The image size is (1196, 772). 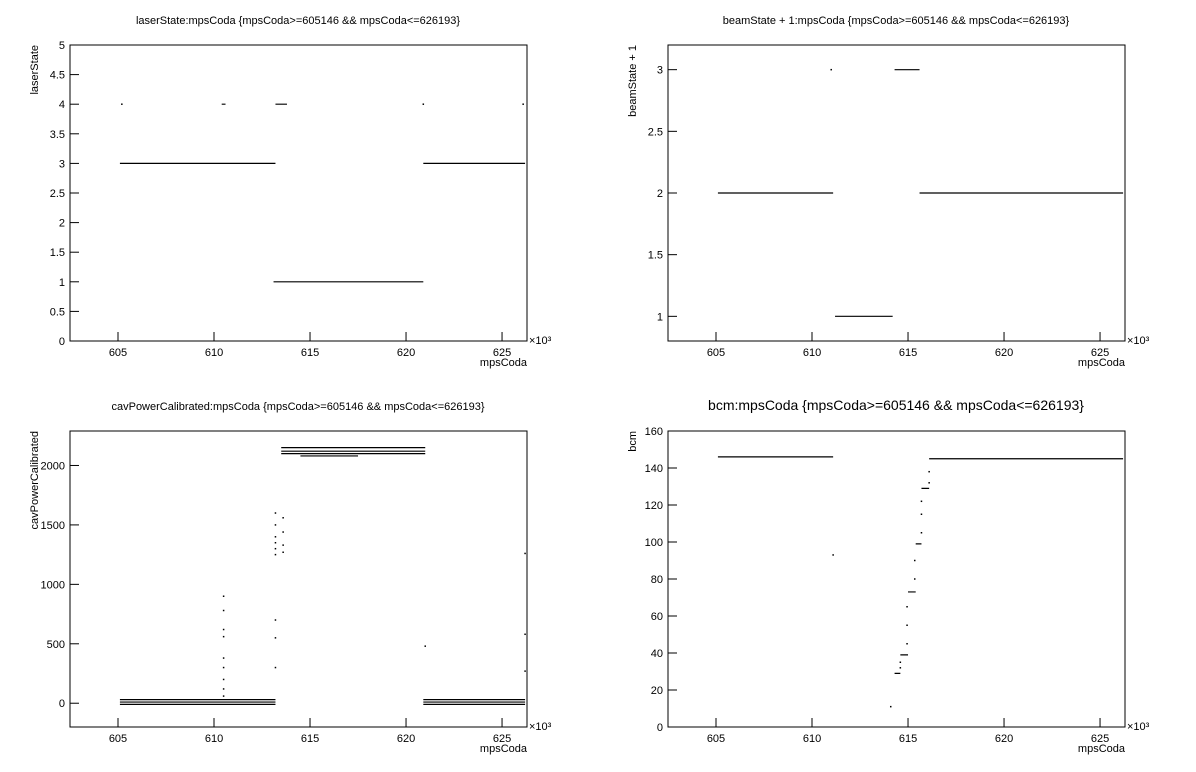 What do you see at coordinates (633, 81) in the screenshot?
I see `y-axis-label: beamState + 1` at bounding box center [633, 81].